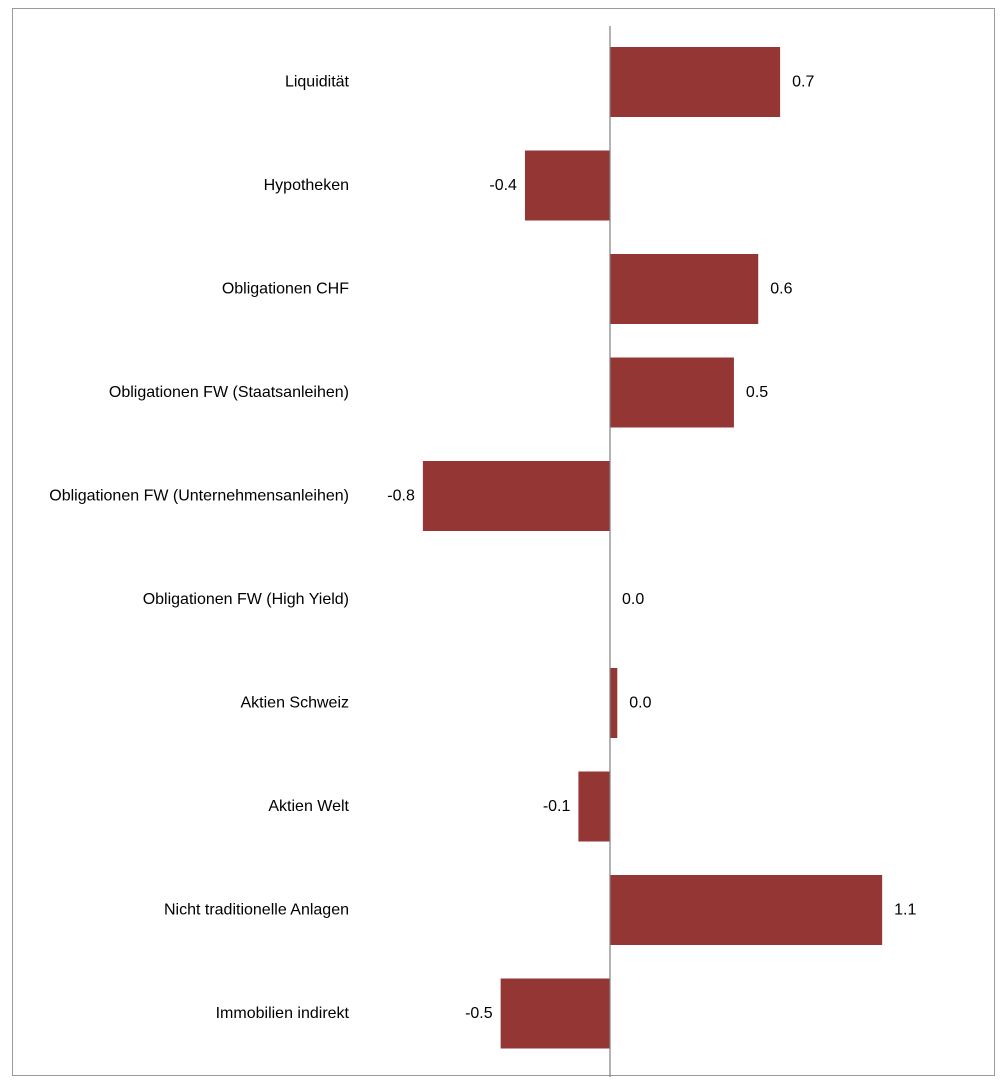  What do you see at coordinates (199, 496) in the screenshot?
I see `category-label: Obligationen FW (Unternehmensanleihen)` at bounding box center [199, 496].